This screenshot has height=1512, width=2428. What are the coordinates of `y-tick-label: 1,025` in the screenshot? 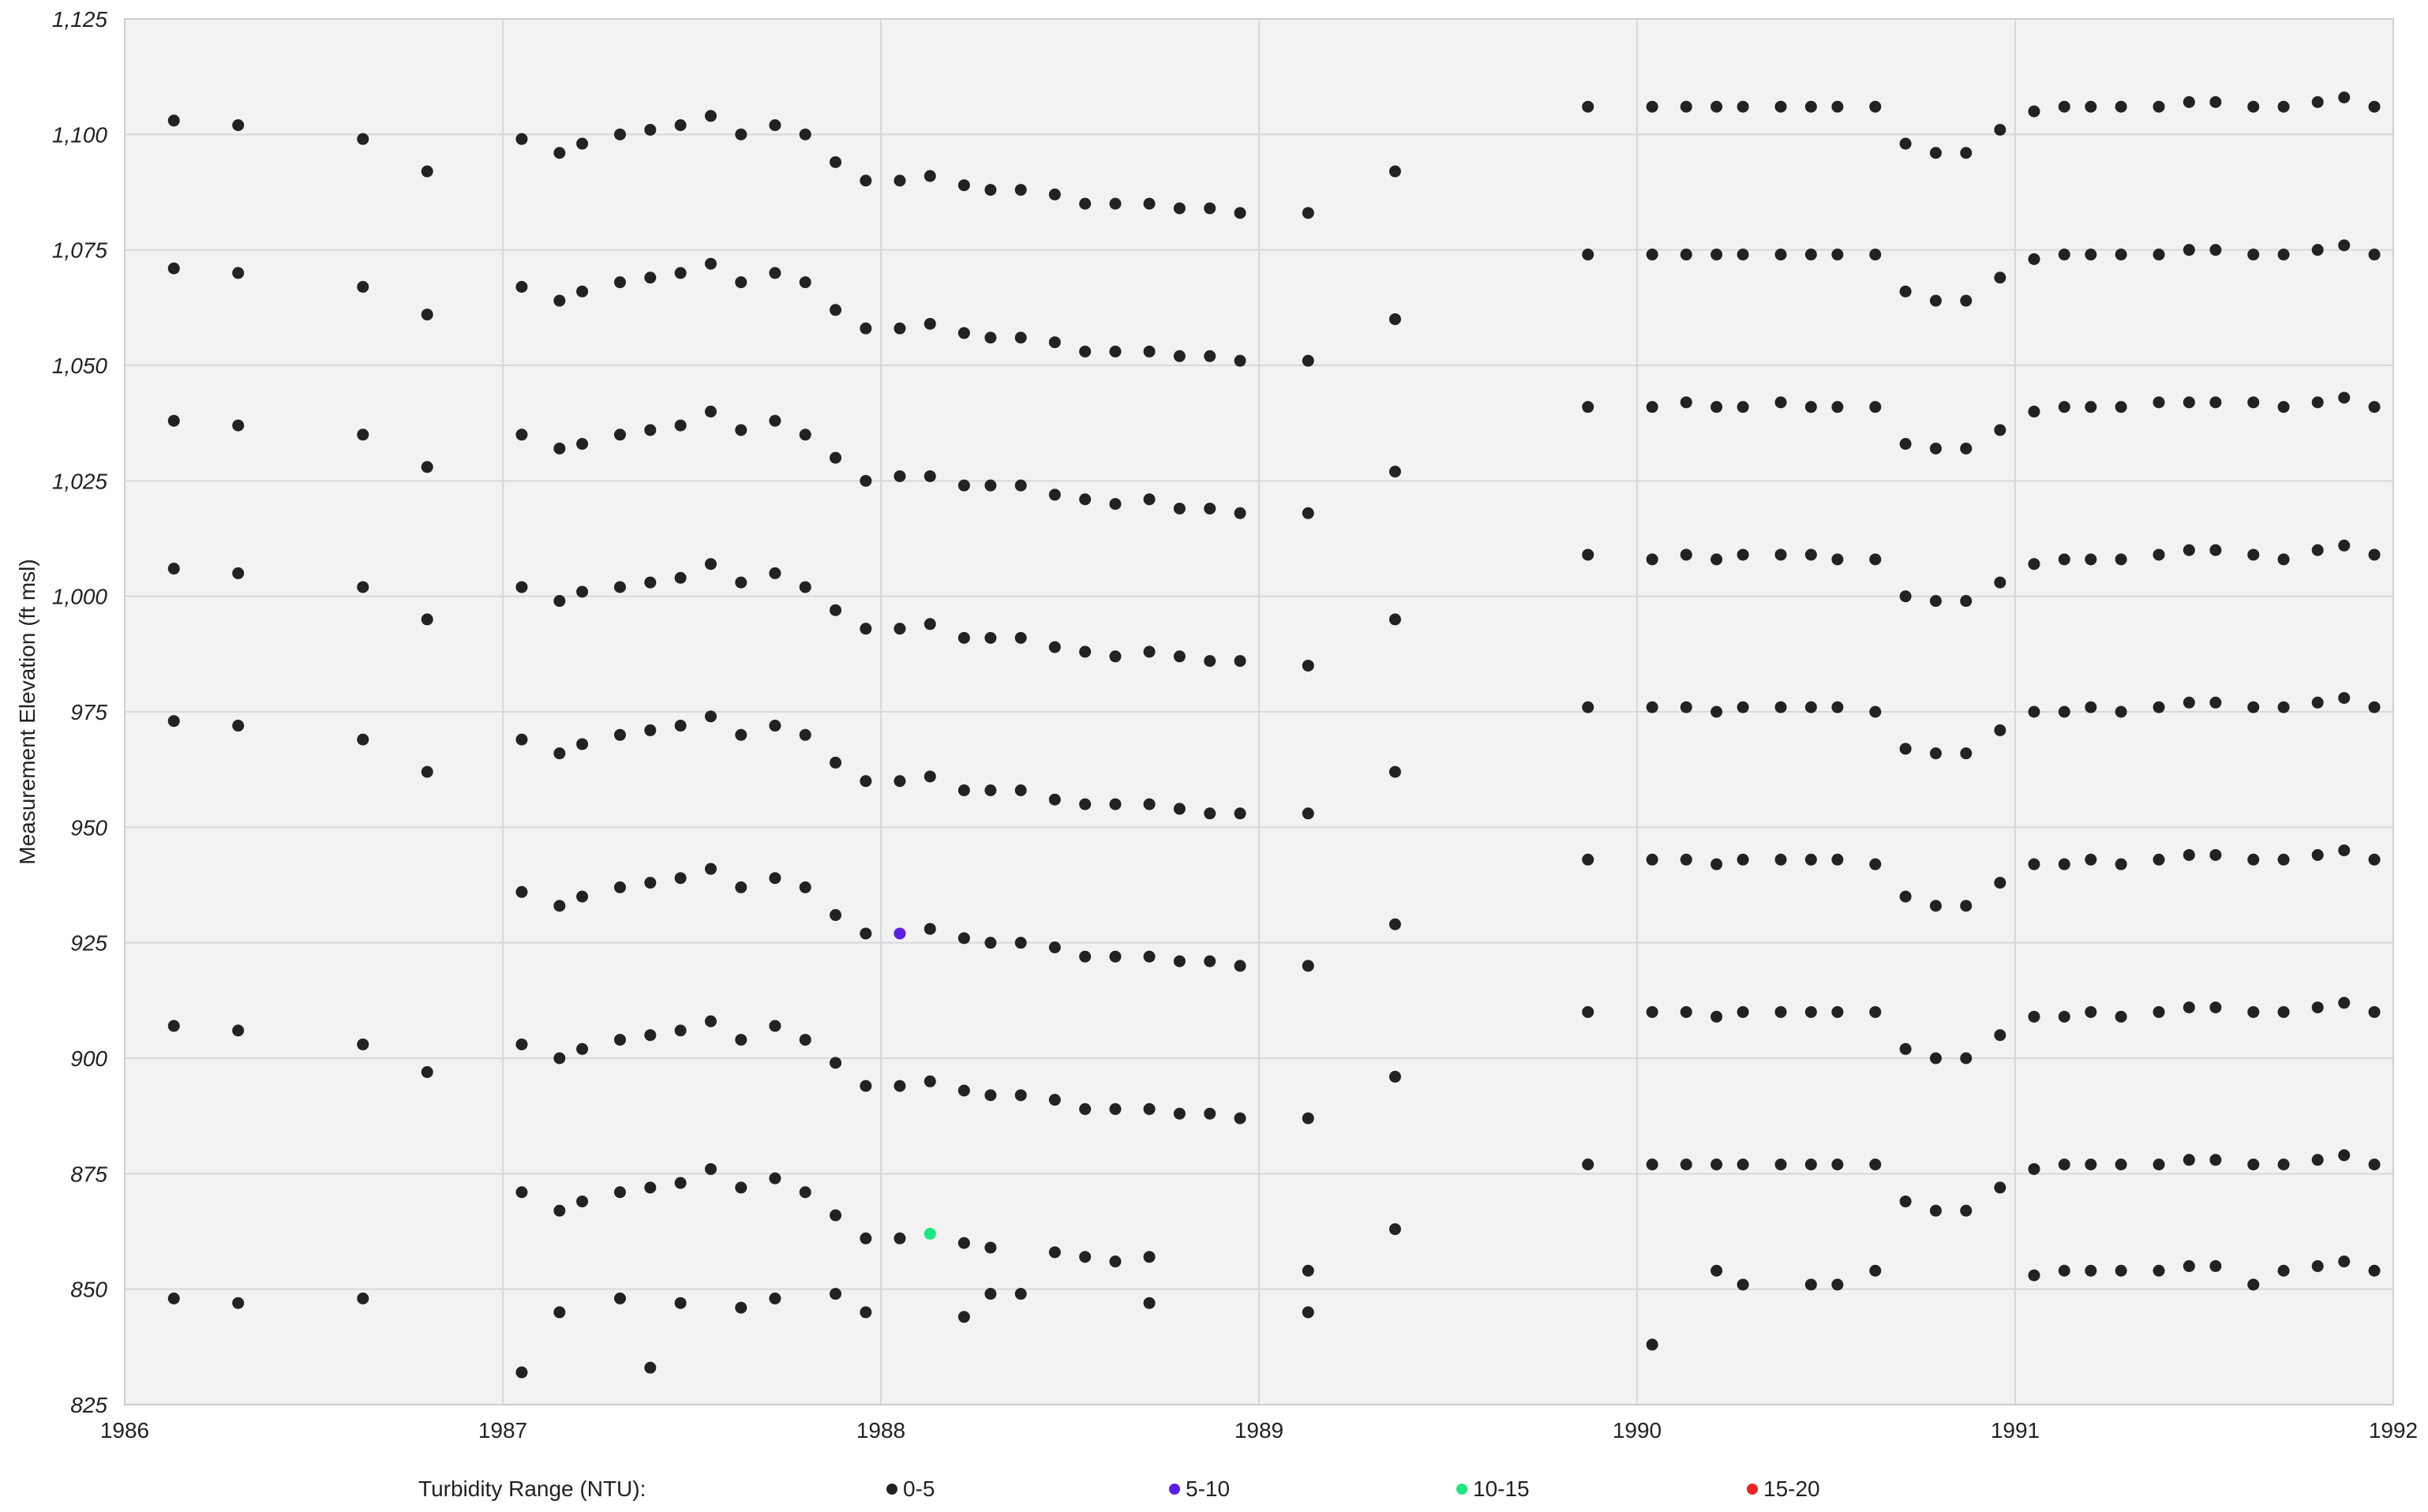 It's located at (80, 481).